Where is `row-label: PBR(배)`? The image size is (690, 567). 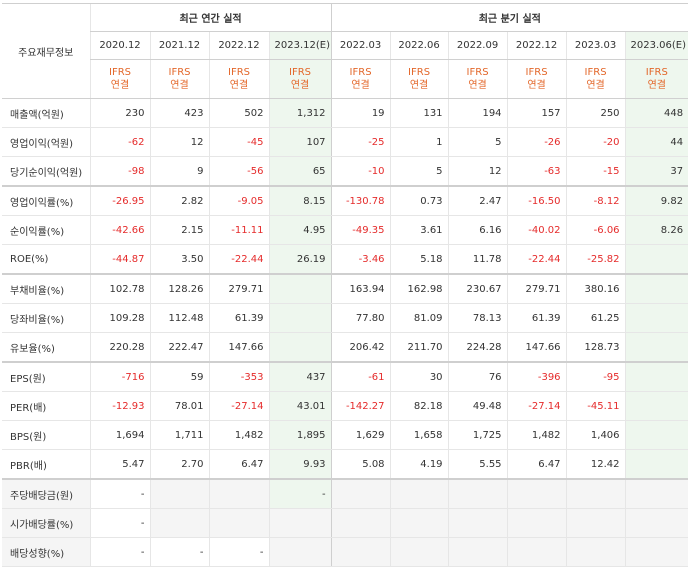
row-label: PBR(배) is located at coordinates (46, 464).